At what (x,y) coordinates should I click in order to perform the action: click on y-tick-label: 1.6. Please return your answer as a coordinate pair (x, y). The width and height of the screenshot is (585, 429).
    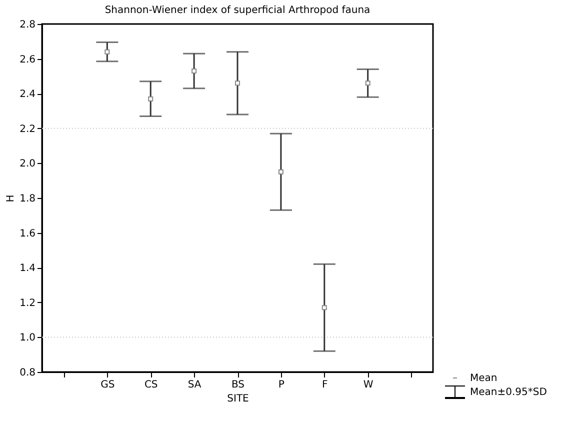
    Looking at the image, I should click on (28, 234).